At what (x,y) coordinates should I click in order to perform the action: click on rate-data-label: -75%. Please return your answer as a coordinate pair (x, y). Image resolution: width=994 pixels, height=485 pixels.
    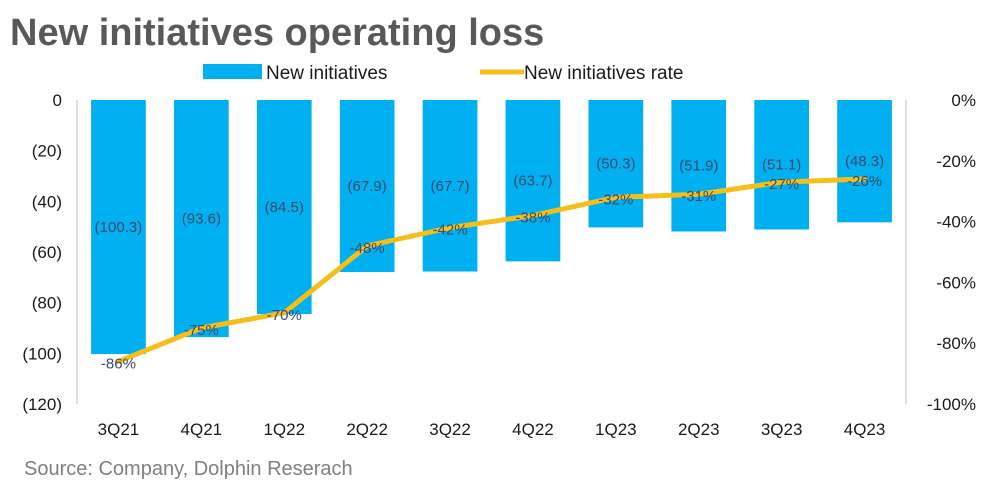
    Looking at the image, I should click on (201, 330).